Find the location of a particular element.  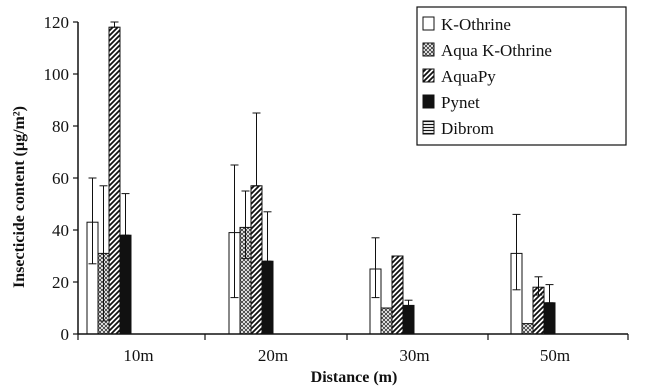

y-tick-label: 40 is located at coordinates (60, 230).